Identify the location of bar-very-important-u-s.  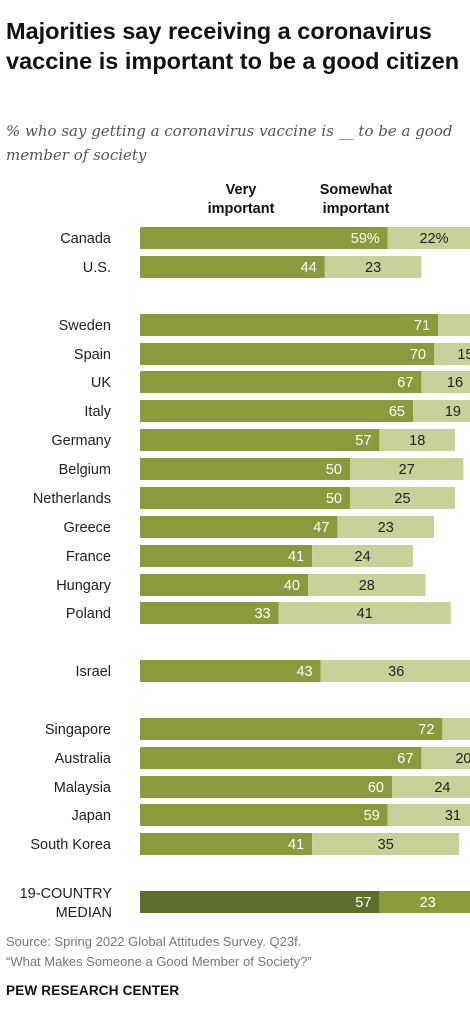
(232, 267).